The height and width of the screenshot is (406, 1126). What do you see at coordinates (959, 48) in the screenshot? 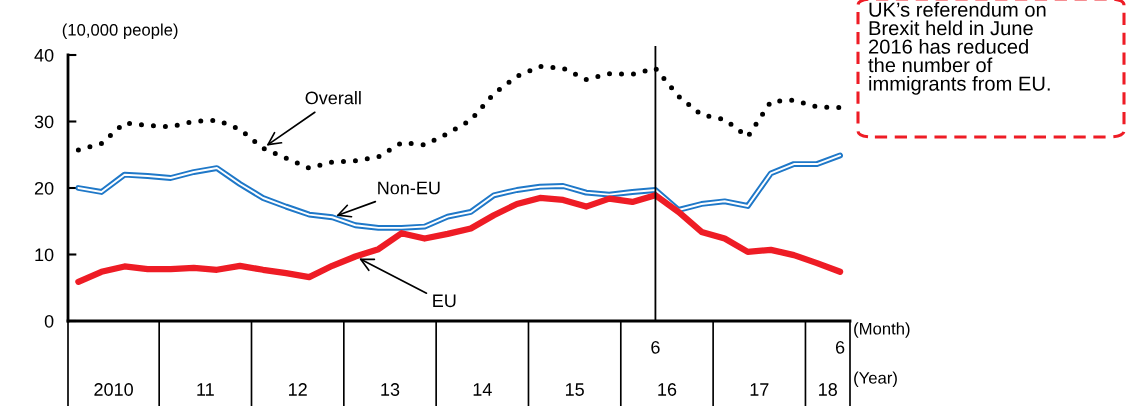
I see `text: UK’s referendum on Brexit held in June 2016 has reduced the number of immigrants from EU.` at bounding box center [959, 48].